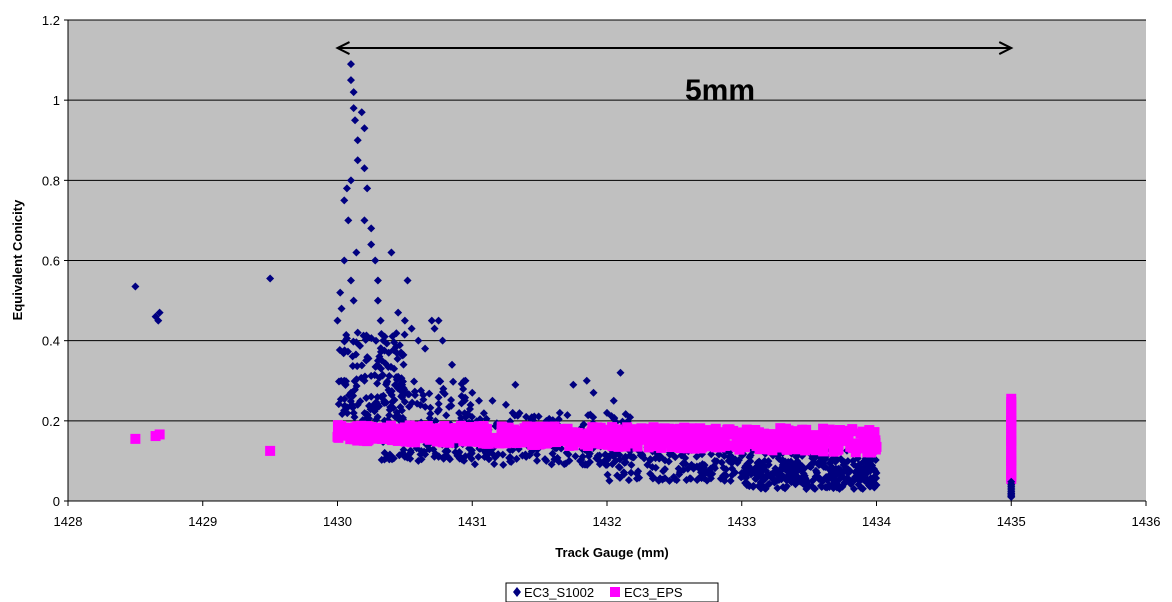 The height and width of the screenshot is (602, 1172). I want to click on arrow-head-right, so click(1006, 48).